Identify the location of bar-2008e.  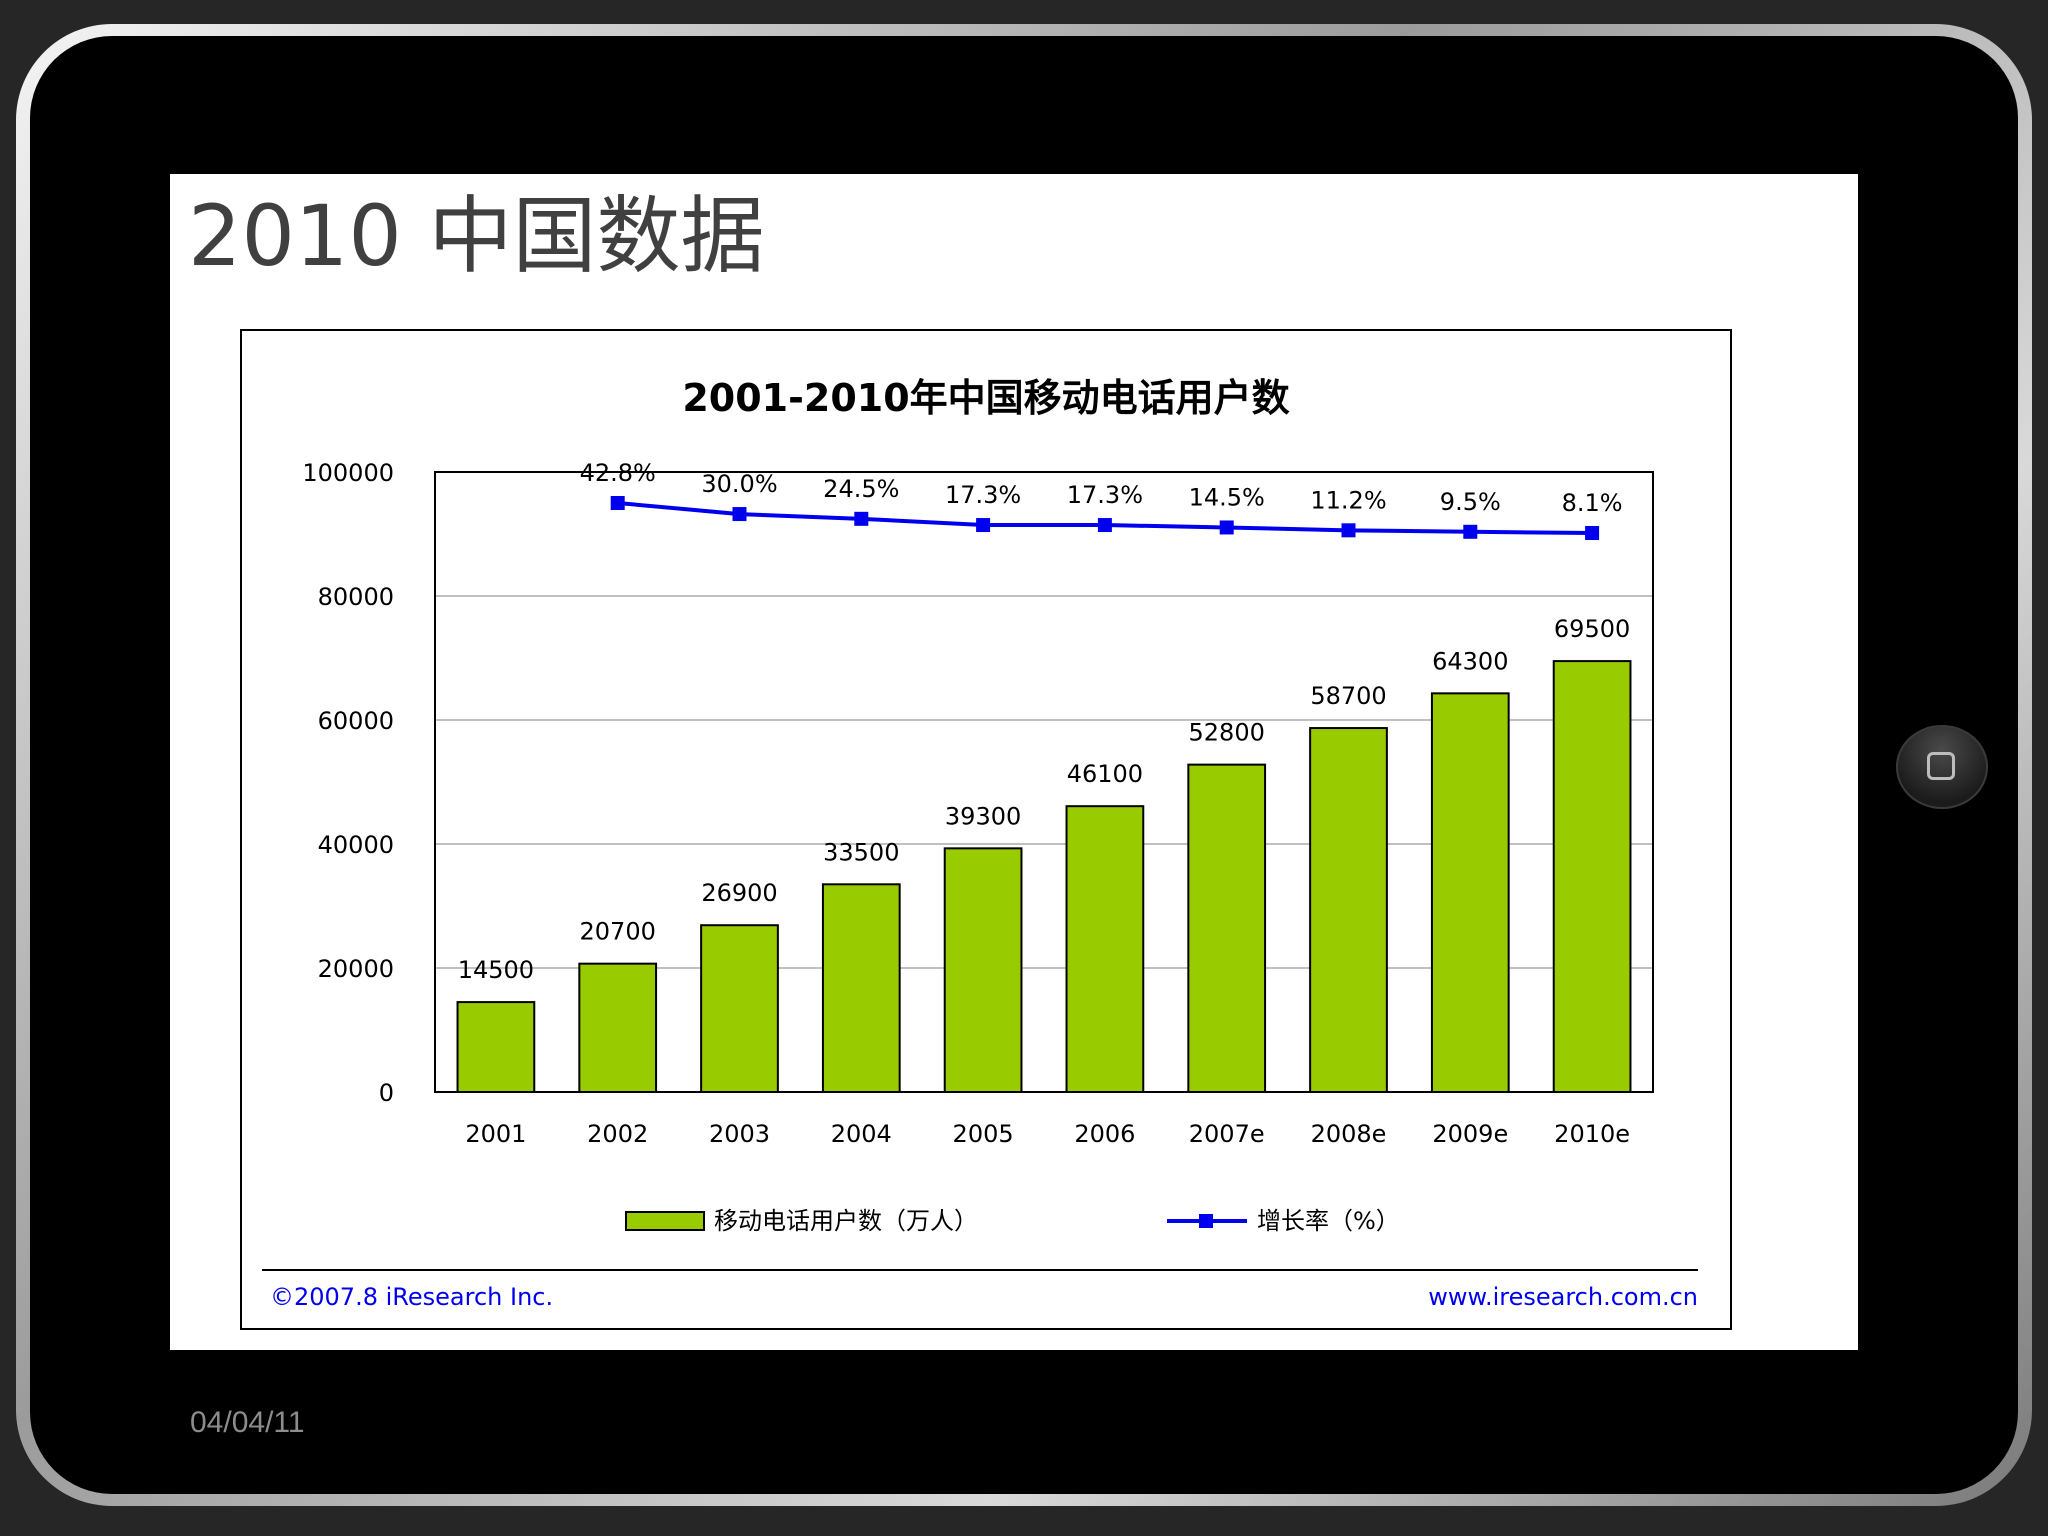
(1348, 910).